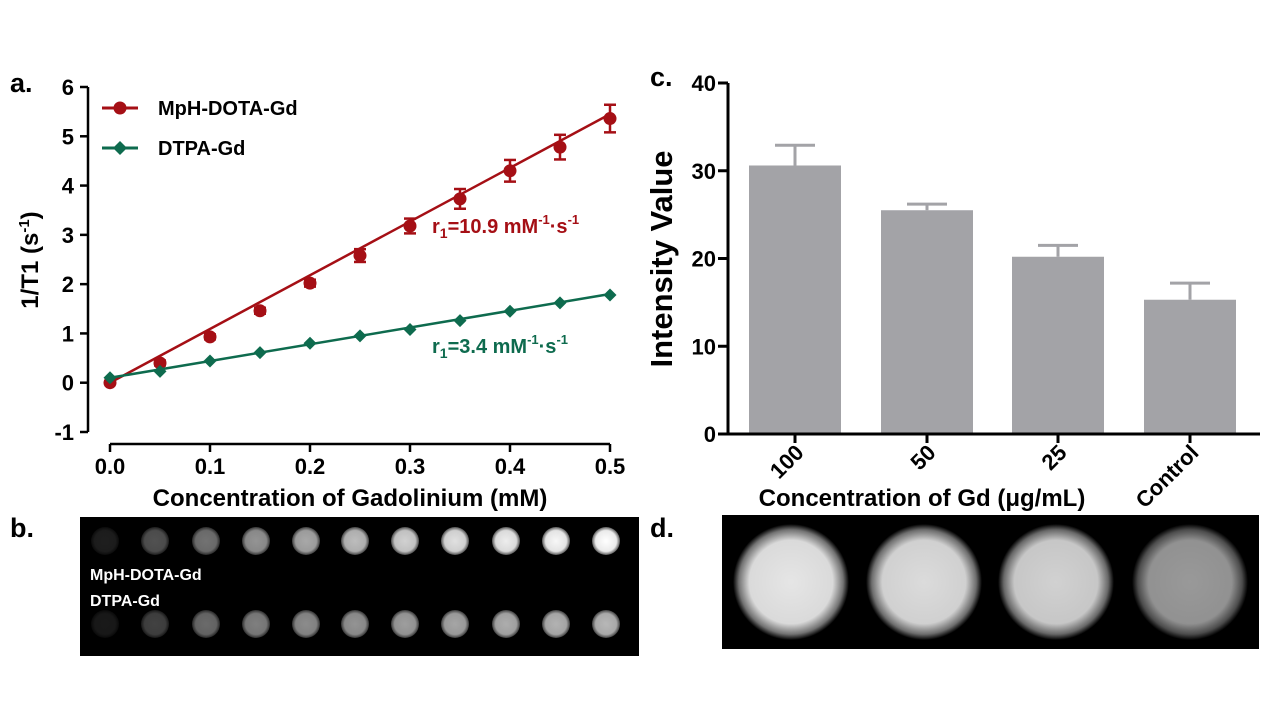 The width and height of the screenshot is (1280, 720). Describe the element at coordinates (228, 109) in the screenshot. I see `legend-label-mph-dota-gd: MpH-DOTA-Gd` at that location.